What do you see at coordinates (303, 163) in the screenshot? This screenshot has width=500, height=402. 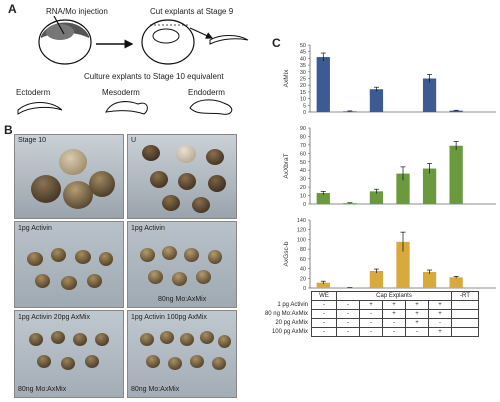 I see `y-tick-label: 50` at bounding box center [303, 163].